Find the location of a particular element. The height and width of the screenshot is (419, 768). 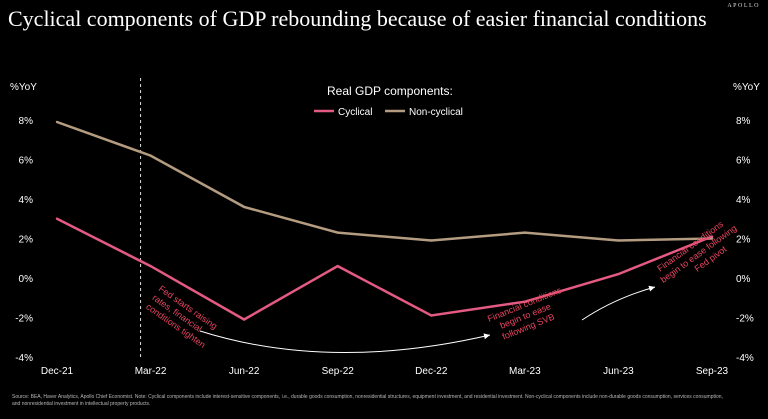

annotation-arrow-svb-to-pivot is located at coordinates (618, 303).